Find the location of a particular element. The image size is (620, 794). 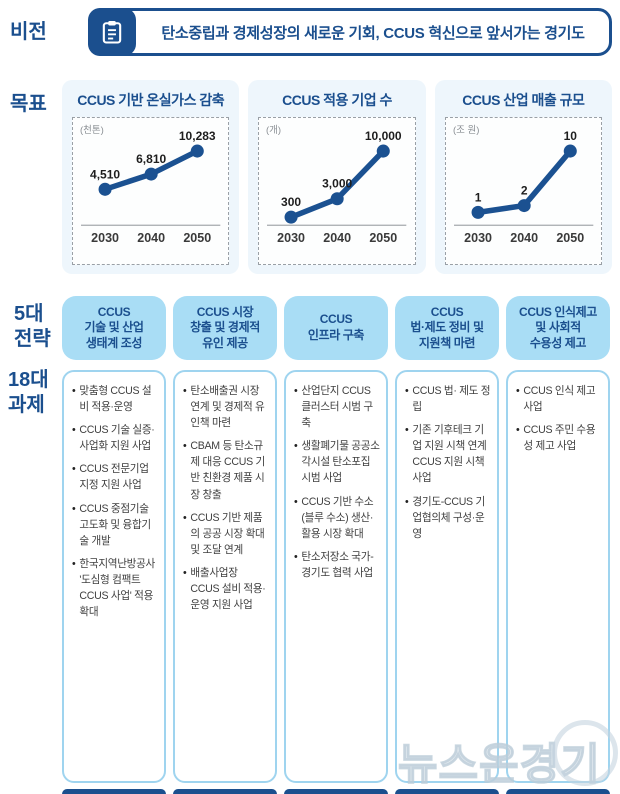

chart-canvas: (조 원) 1 2030 2 2040 10 2050 is located at coordinates (523, 185).